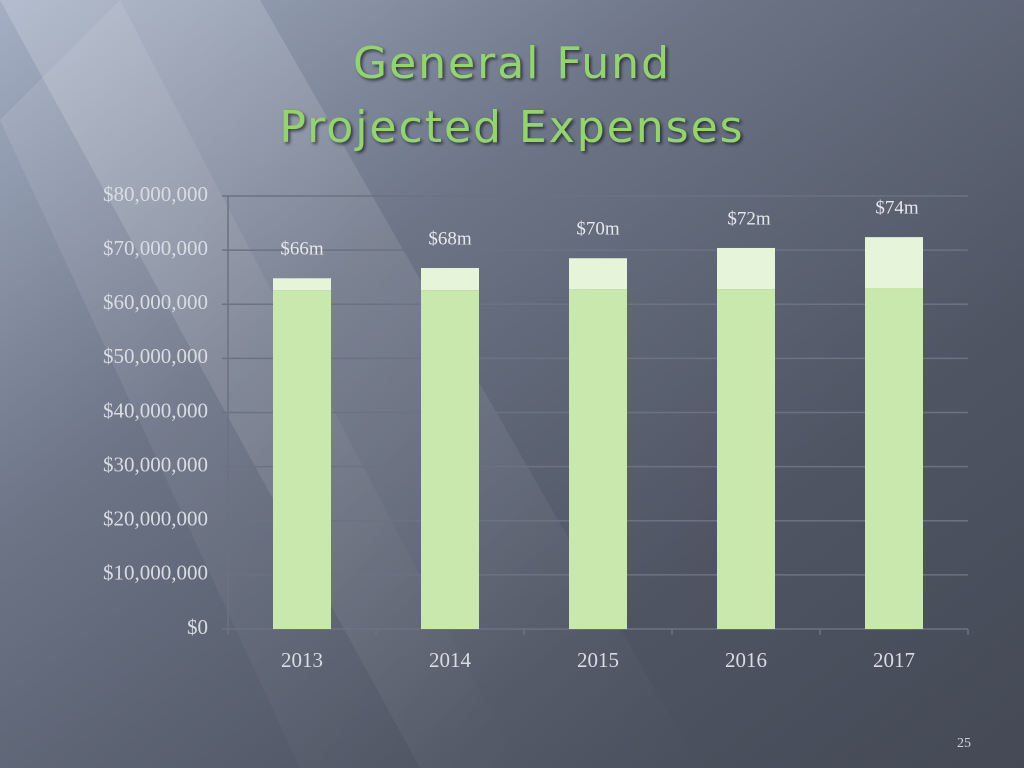 The image size is (1024, 768). What do you see at coordinates (964, 743) in the screenshot?
I see `page-number: 25` at bounding box center [964, 743].